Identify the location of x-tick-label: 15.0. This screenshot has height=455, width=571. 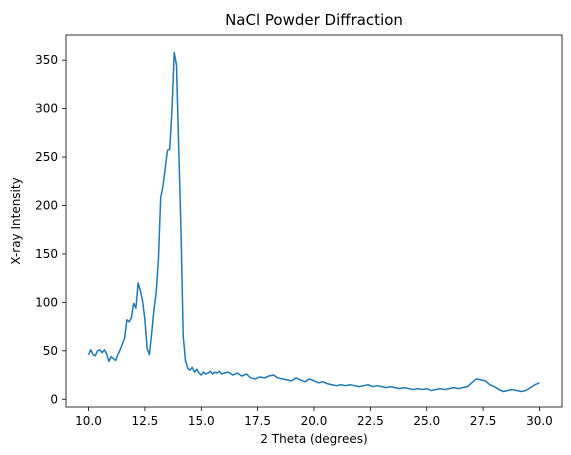
(201, 421).